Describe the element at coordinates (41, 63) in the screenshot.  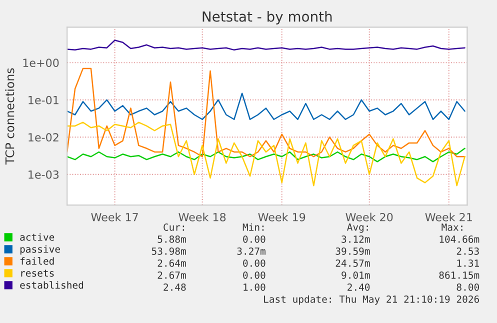
I see `y-tick-label: 1e+00` at that location.